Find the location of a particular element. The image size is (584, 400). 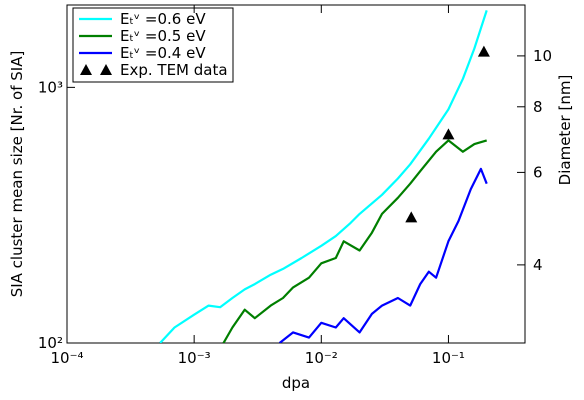

x-tick-label: 10⁻³ is located at coordinates (194, 358).